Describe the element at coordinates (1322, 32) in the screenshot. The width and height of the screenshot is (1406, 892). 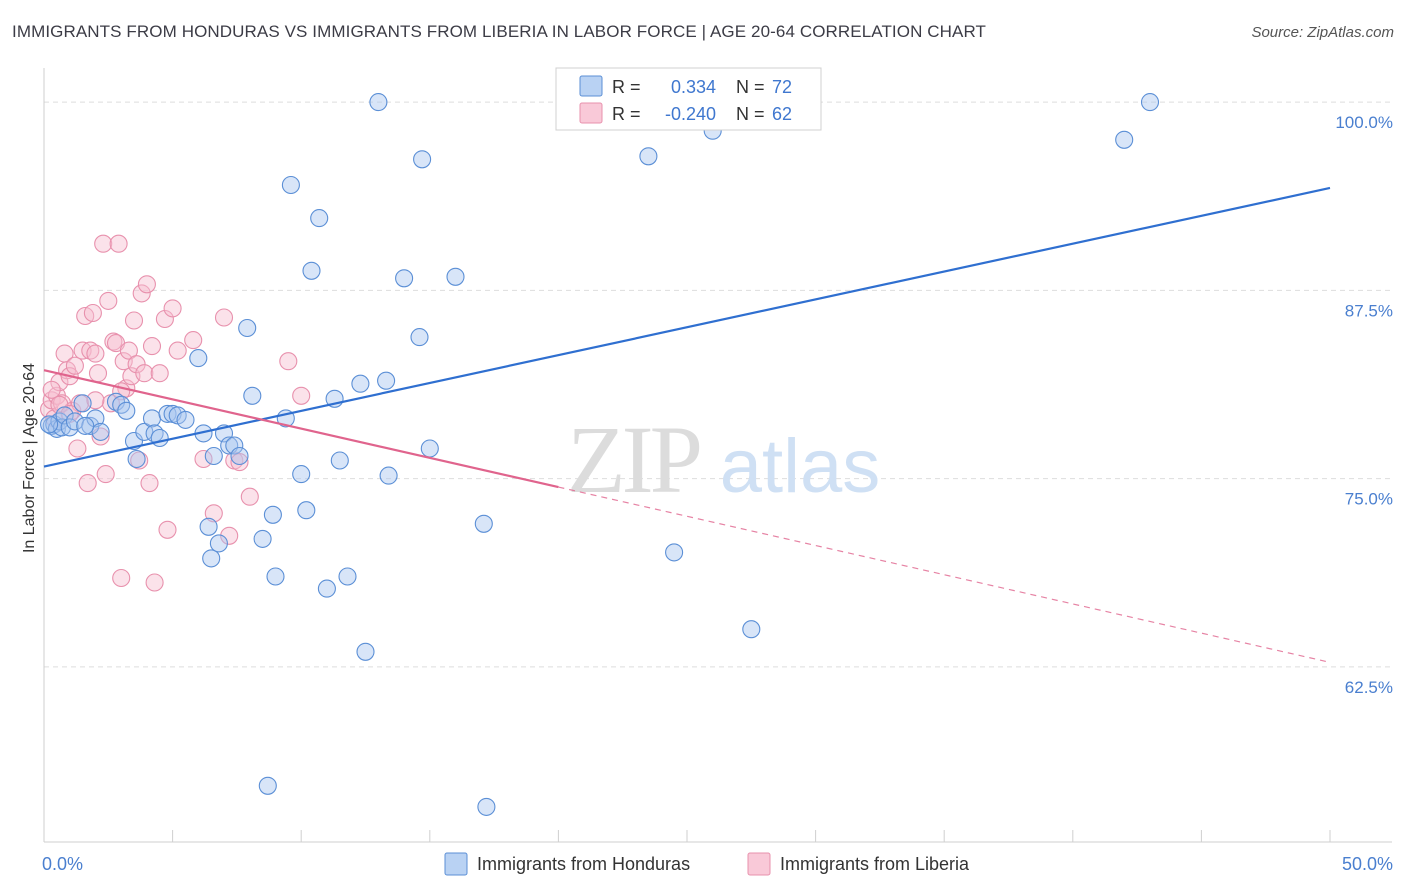
I see `source-label: Source: ZipAtlas.com` at that location.